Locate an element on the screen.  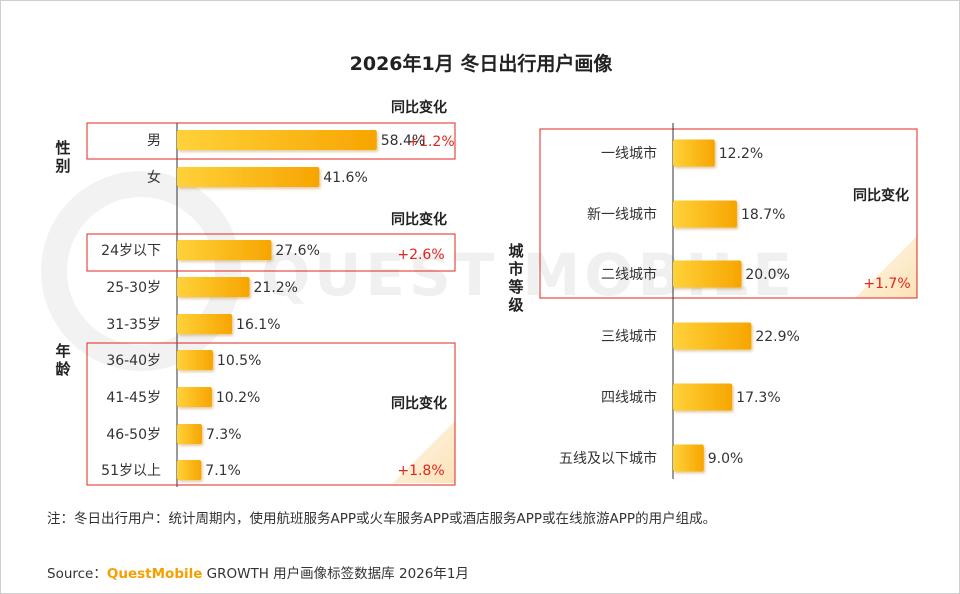
age-category-label: 41-45岁 is located at coordinates (133, 398).